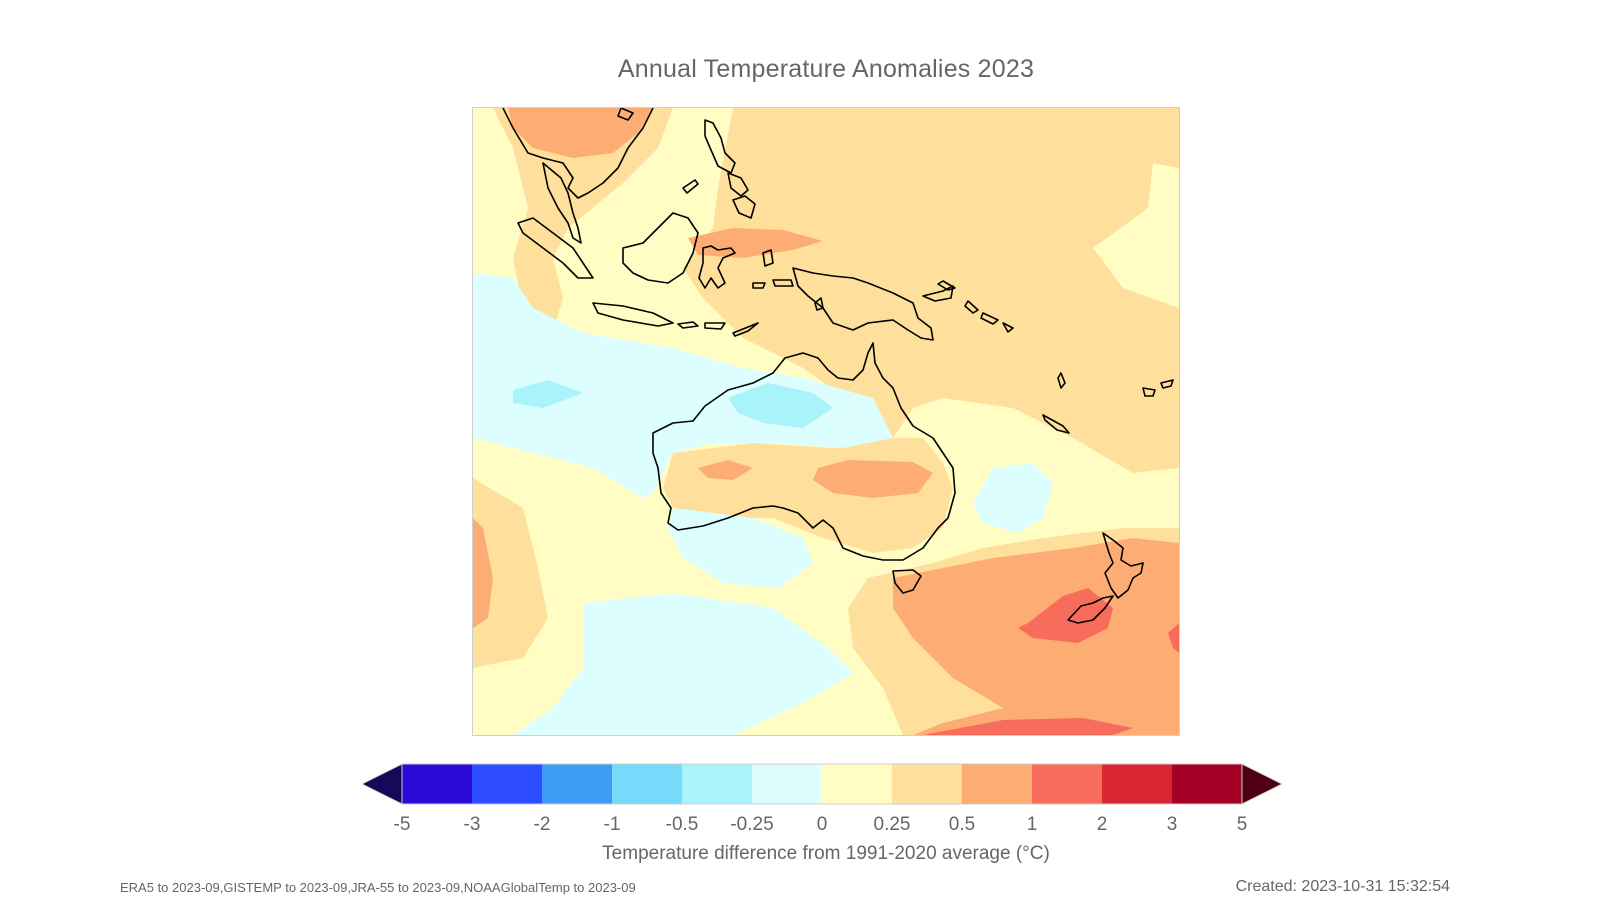 The width and height of the screenshot is (1600, 900). What do you see at coordinates (1149, 392) in the screenshot?
I see `coastline-fiji` at bounding box center [1149, 392].